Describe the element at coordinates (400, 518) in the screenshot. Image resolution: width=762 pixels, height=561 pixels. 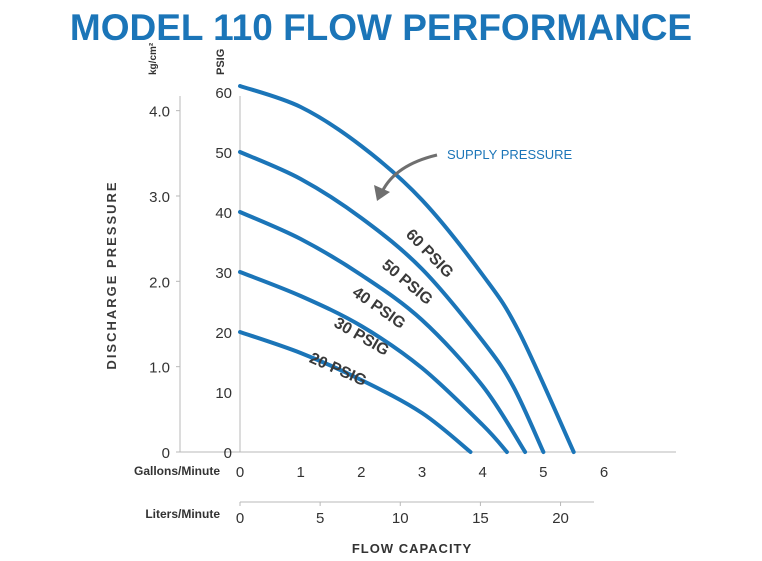
I see `lpm-tick-label: 10` at that location.